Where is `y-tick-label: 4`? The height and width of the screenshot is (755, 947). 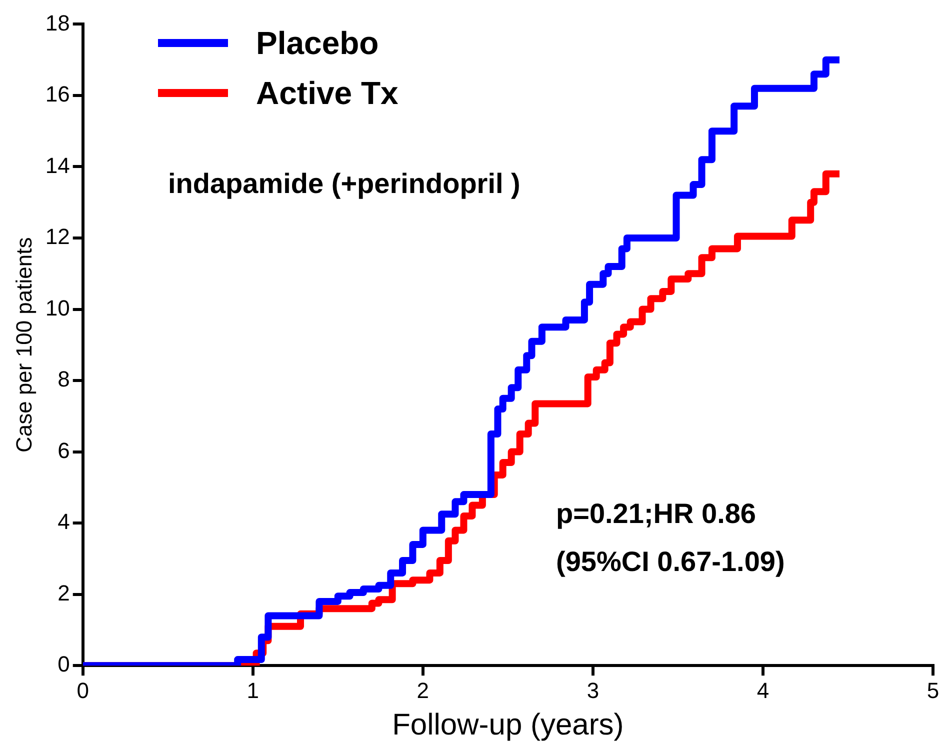 y-tick-label: 4 is located at coordinates (64, 521).